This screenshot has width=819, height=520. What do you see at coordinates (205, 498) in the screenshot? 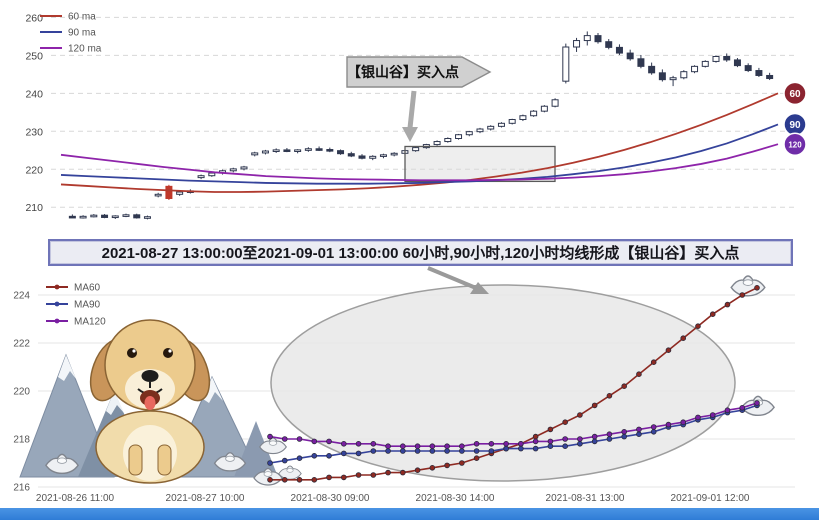
I see `svg-text: 2021-08-27 10:00` at bounding box center [205, 498].